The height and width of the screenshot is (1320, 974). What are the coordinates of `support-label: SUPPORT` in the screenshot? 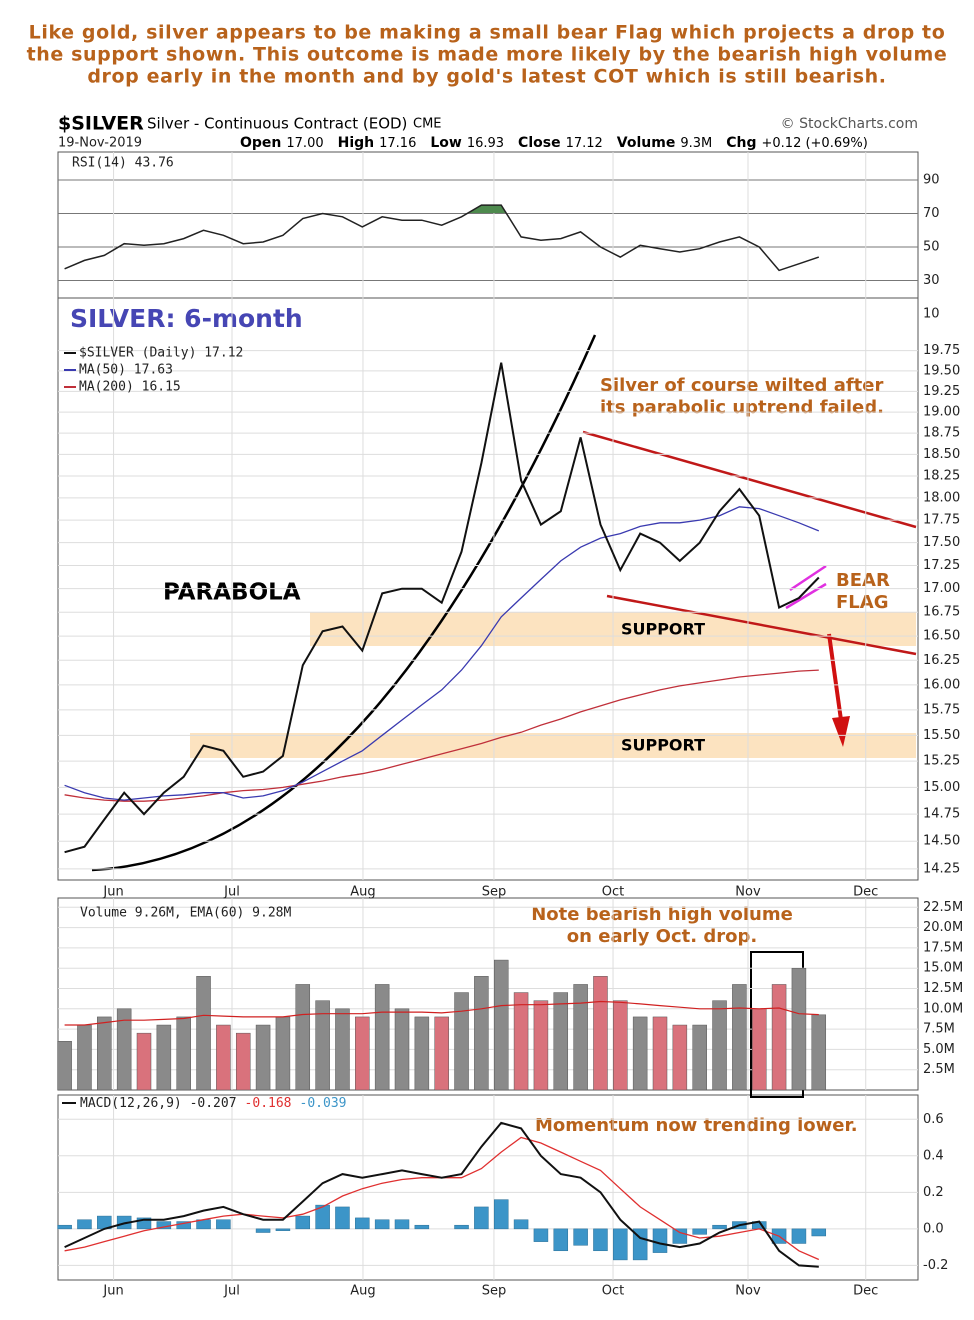 It's located at (663, 629).